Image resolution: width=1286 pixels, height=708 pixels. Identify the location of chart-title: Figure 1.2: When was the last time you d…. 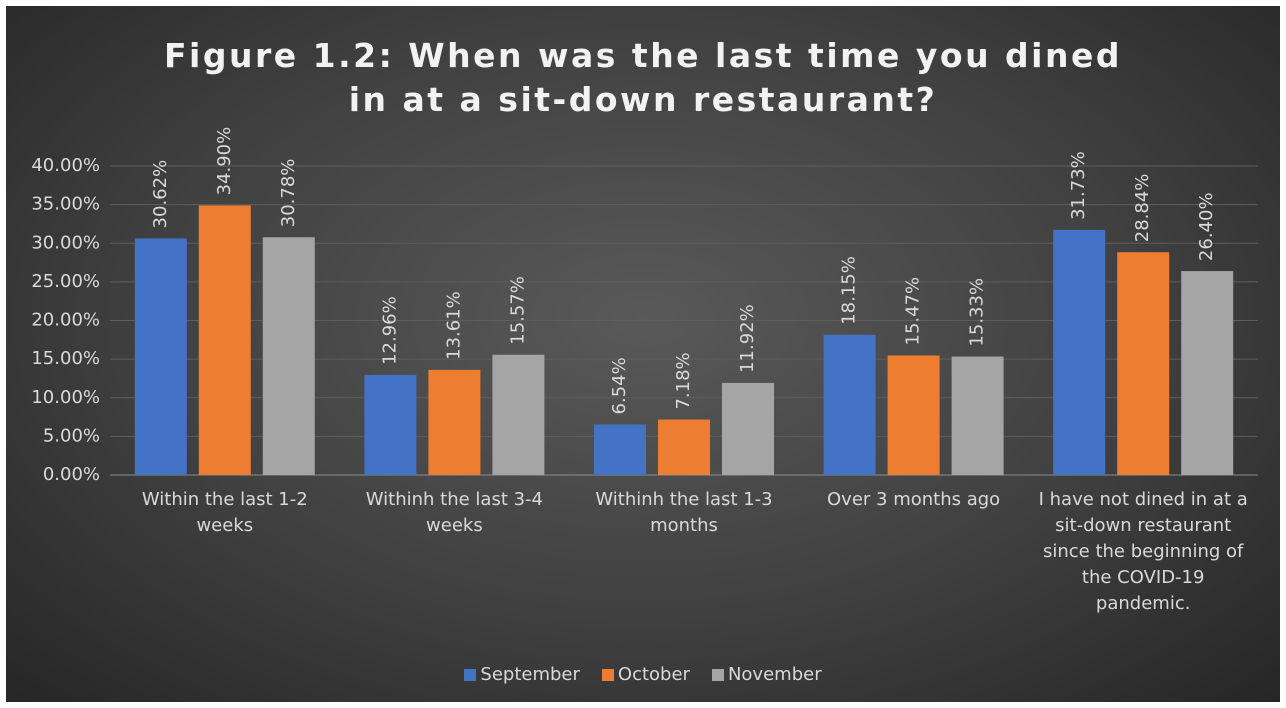
(643, 77).